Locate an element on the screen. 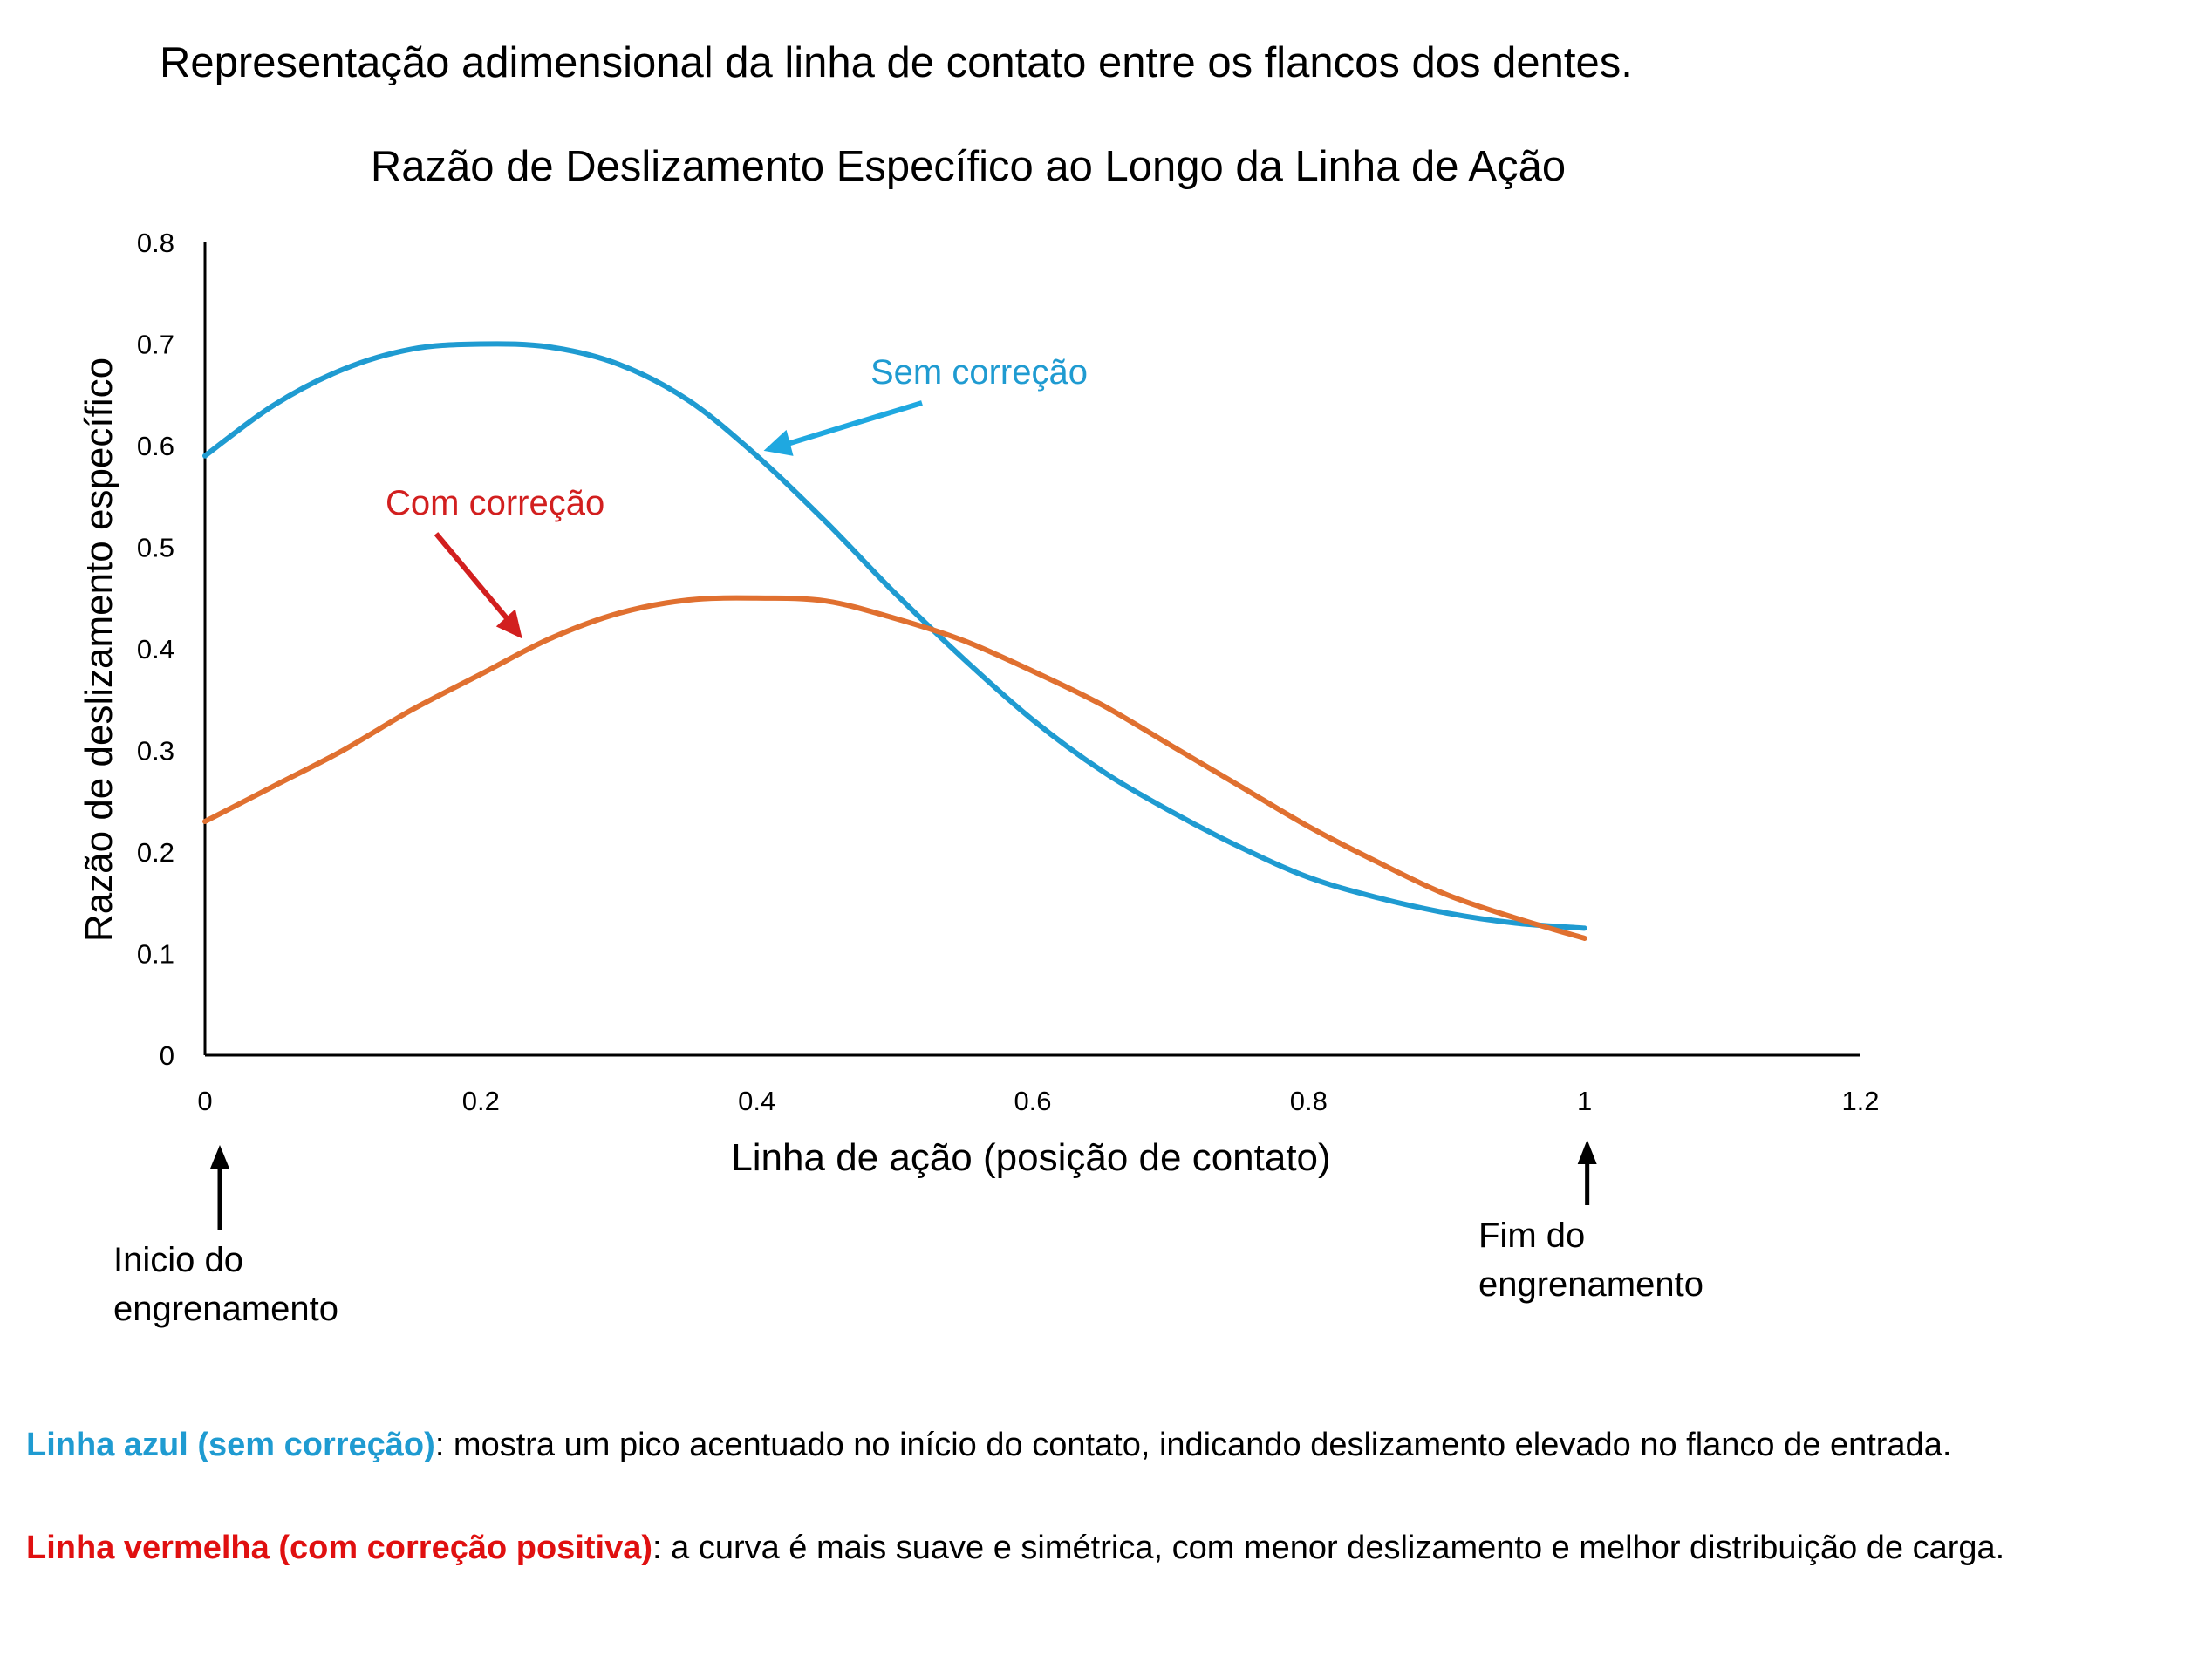 This screenshot has height=1663, width=2212. note-blue-label: Linha azul (sem correção) is located at coordinates (230, 1445).